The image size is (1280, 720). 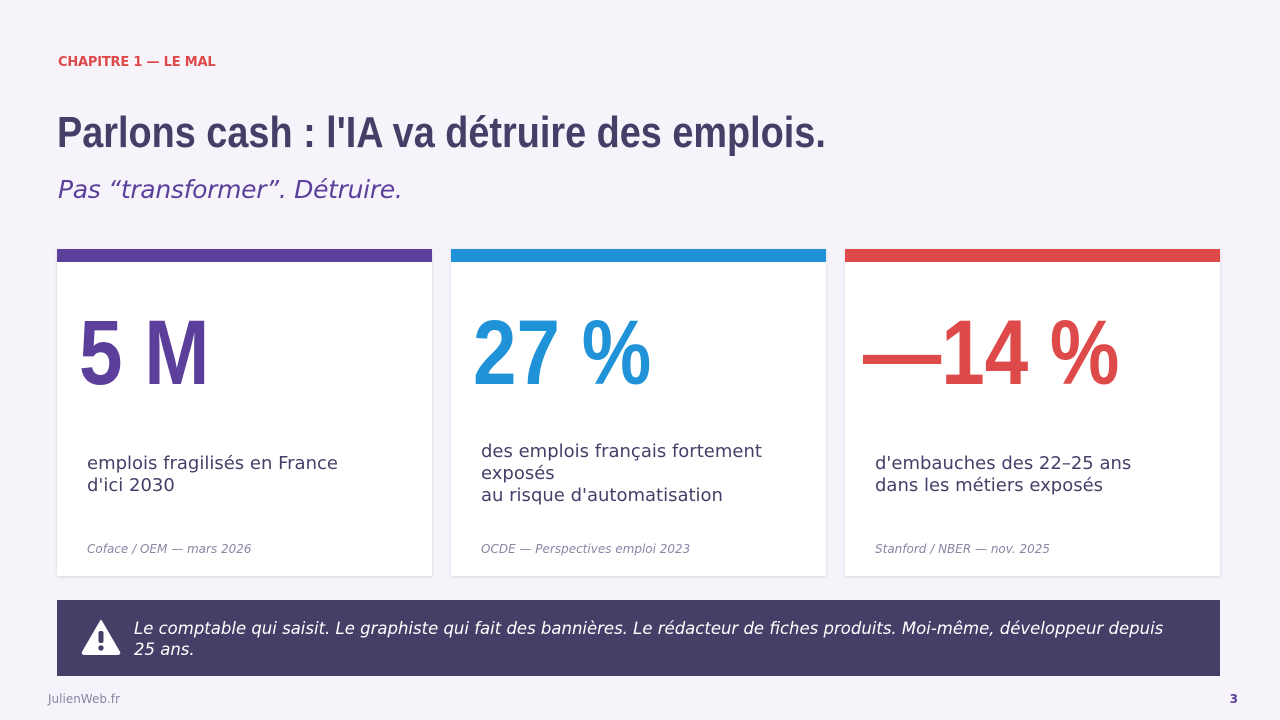 I want to click on stat-source: Stanford / NBER — nov. 2025, so click(x=963, y=549).